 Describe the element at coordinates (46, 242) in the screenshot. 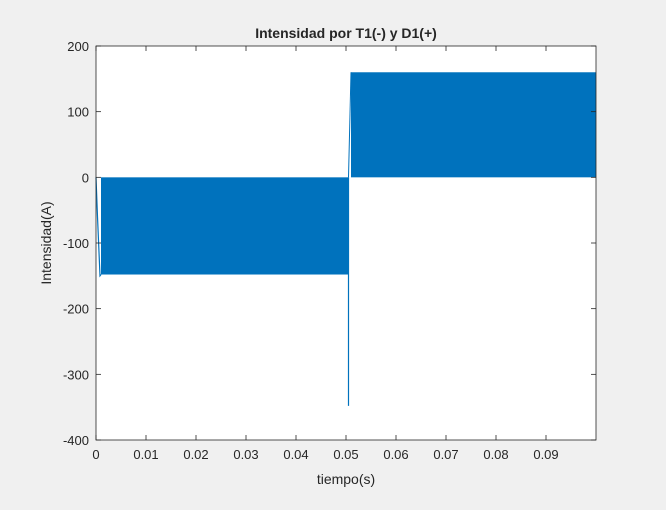

I see `y-axis-label: Intensidad(A)` at that location.